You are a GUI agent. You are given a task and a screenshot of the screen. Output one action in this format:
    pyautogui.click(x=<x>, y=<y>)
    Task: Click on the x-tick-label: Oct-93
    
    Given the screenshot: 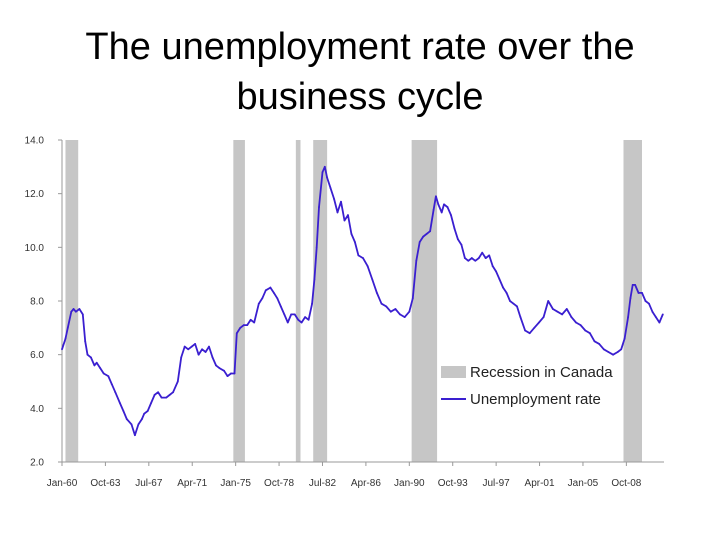 What is the action you would take?
    pyautogui.click(x=453, y=483)
    